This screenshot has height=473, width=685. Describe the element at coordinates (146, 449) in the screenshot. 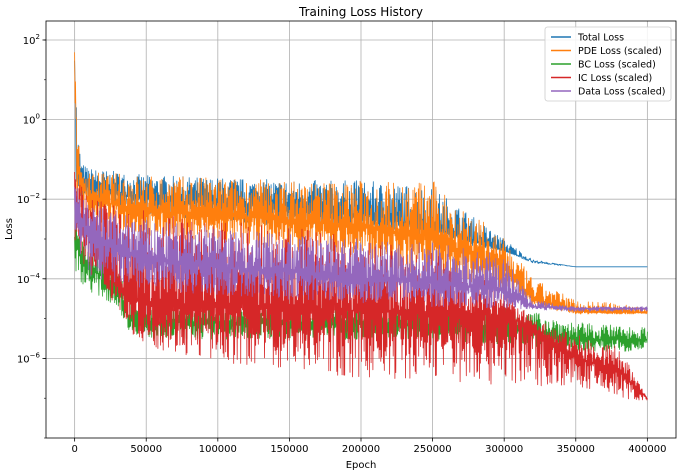

I see `x-tick-label: 50000` at that location.